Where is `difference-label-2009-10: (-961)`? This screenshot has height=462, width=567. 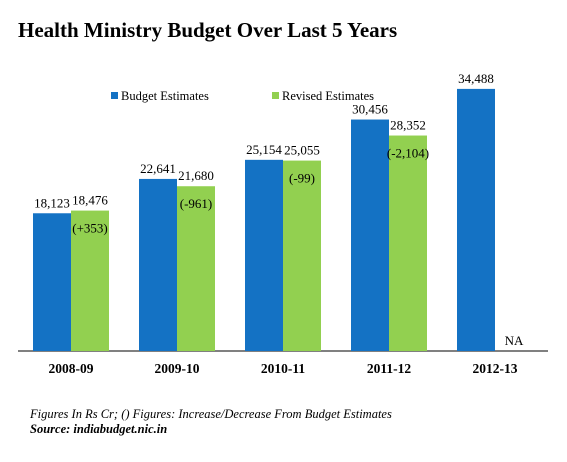
difference-label-2009-10: (-961) is located at coordinates (196, 203).